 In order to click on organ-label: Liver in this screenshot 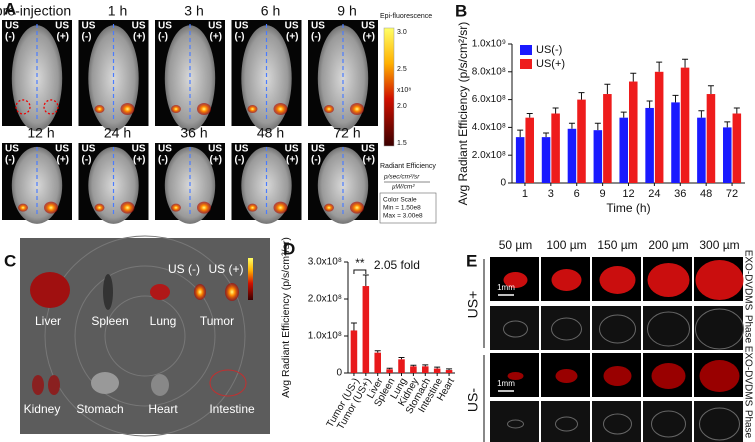, I will do `click(48, 321)`.